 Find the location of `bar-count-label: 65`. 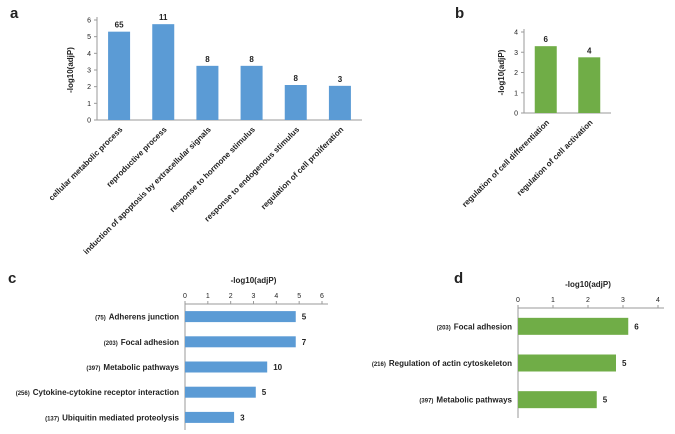

bar-count-label: 65 is located at coordinates (119, 25).